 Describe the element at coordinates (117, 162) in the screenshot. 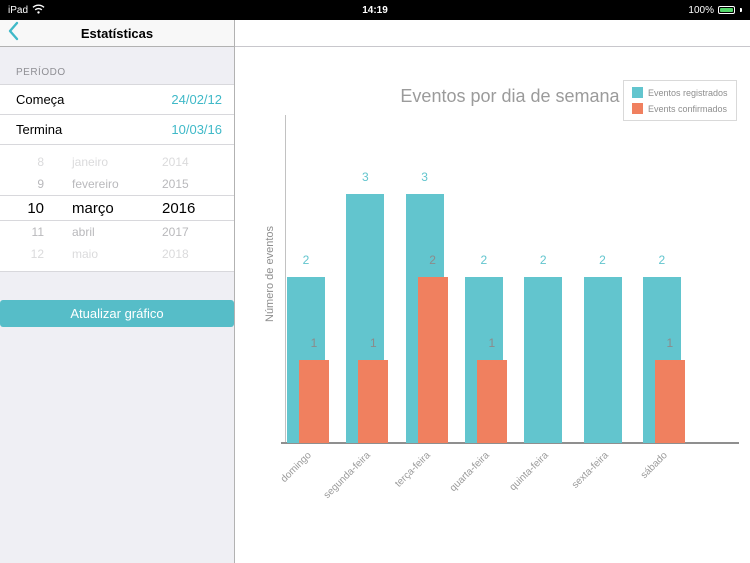

I see `picker-row: 8 janeiro 2014` at that location.